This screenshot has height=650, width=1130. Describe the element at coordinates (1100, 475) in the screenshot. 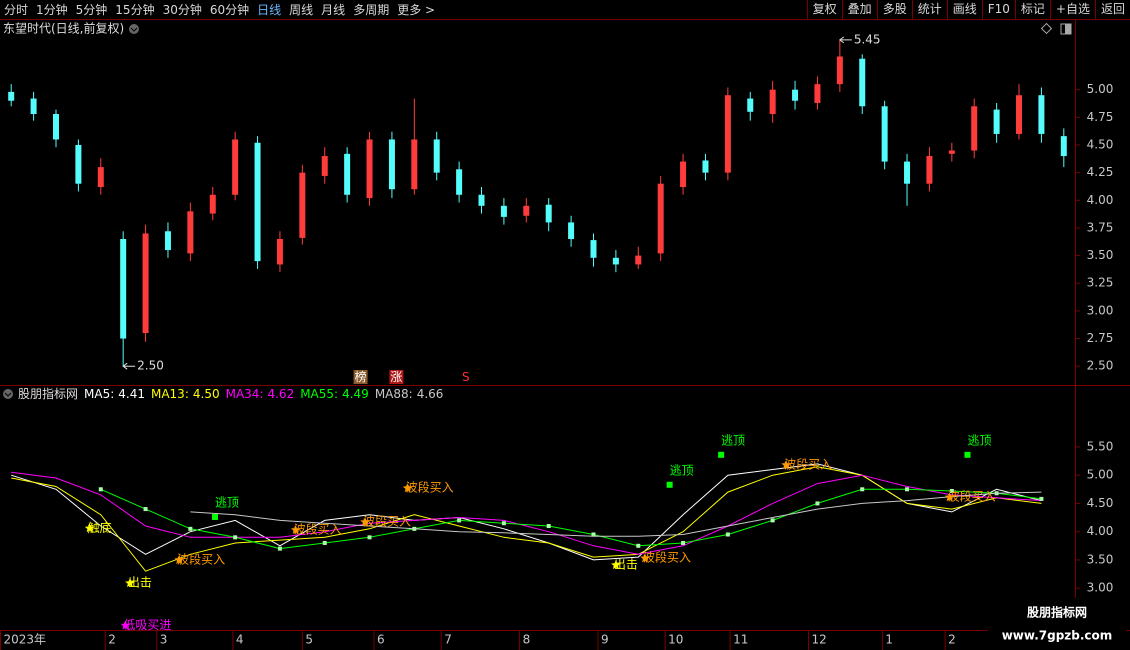

I see `y-tick-label: 5.00` at that location.